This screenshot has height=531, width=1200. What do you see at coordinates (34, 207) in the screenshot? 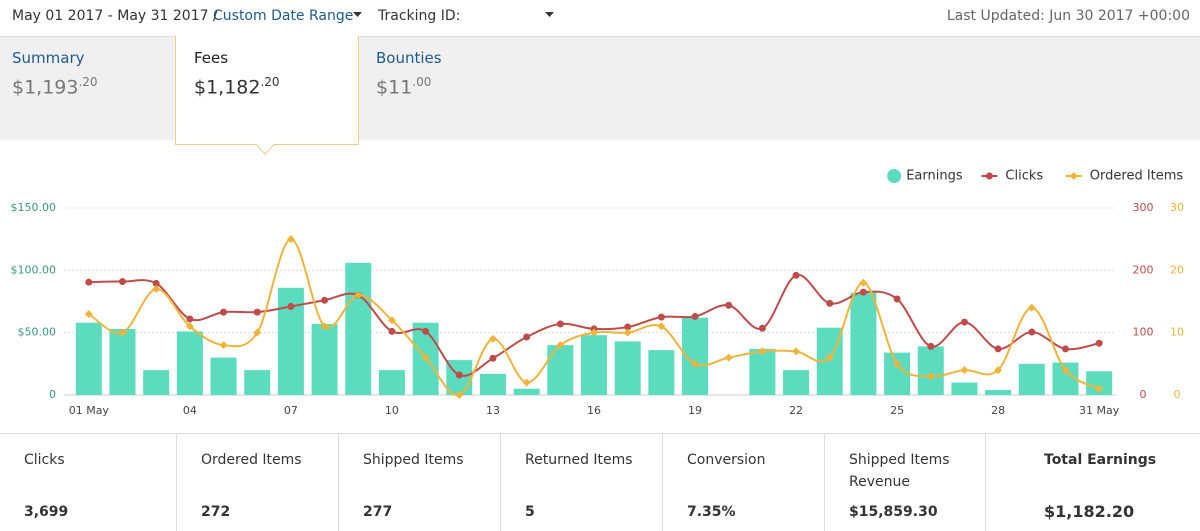
I see `y-tick-label: $150.00` at bounding box center [34, 207].